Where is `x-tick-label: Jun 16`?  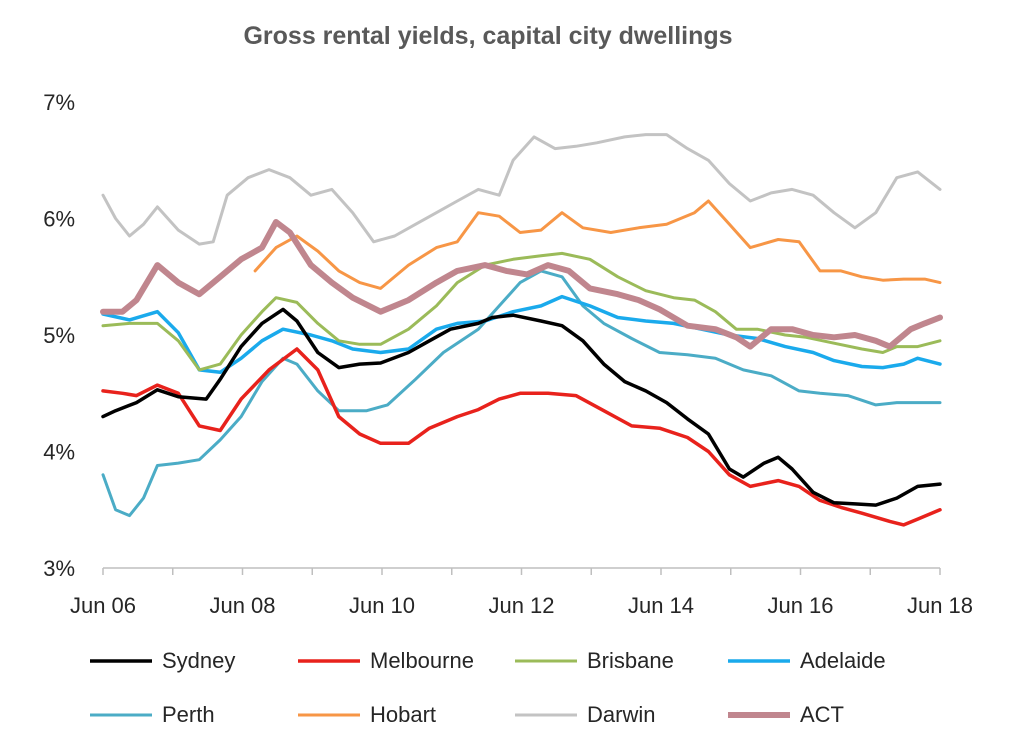 x-tick-label: Jun 16 is located at coordinates (800, 605).